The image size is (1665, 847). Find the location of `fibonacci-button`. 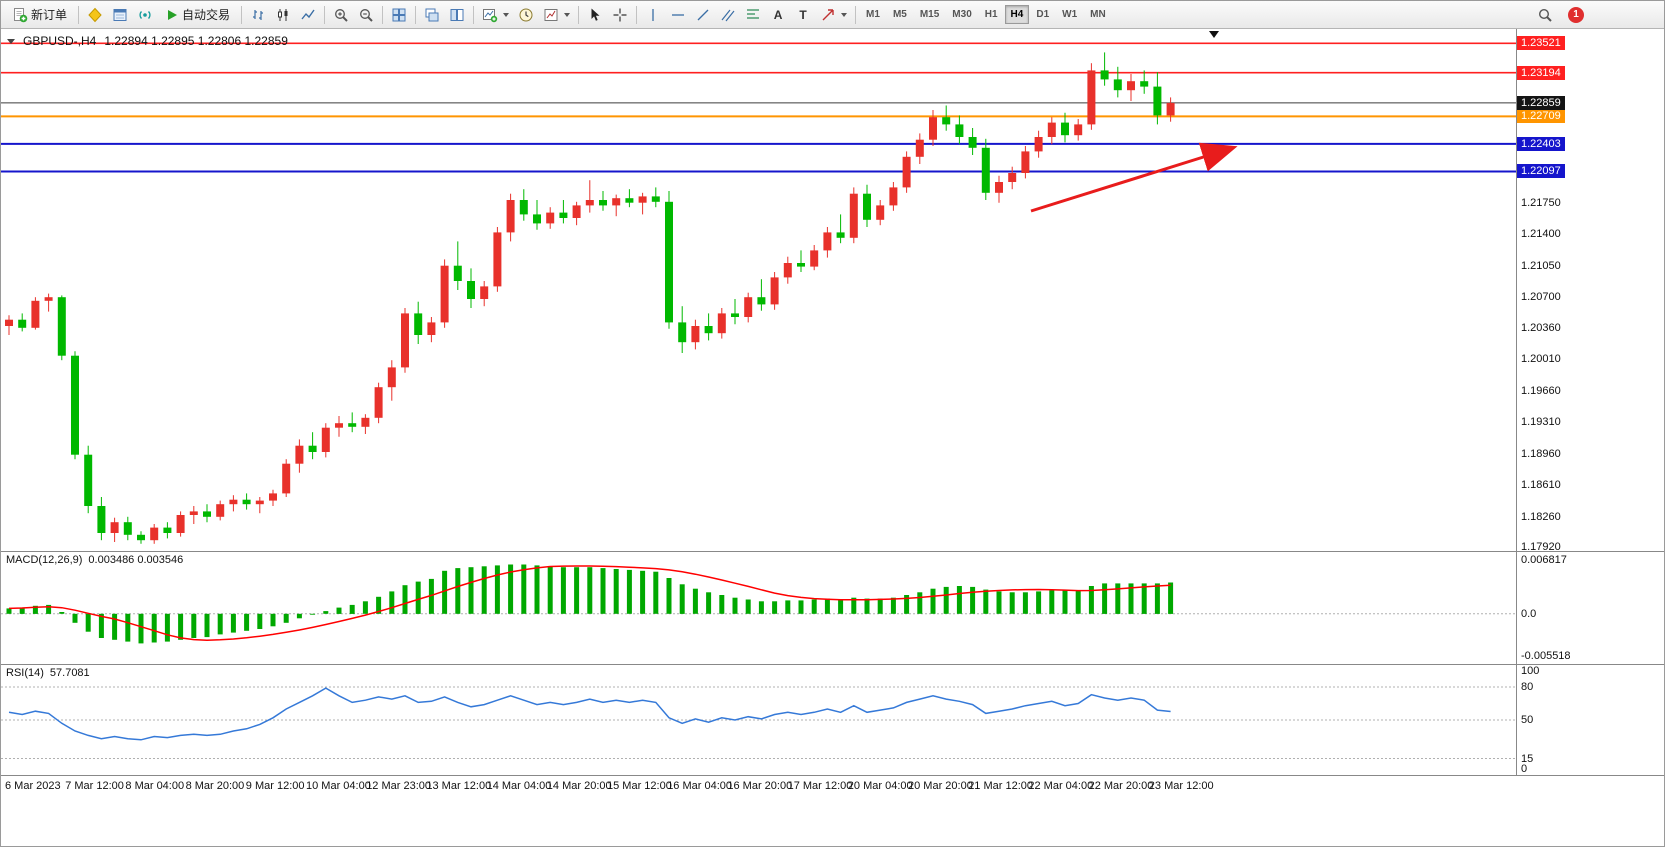

fibonacci-button is located at coordinates (753, 15).